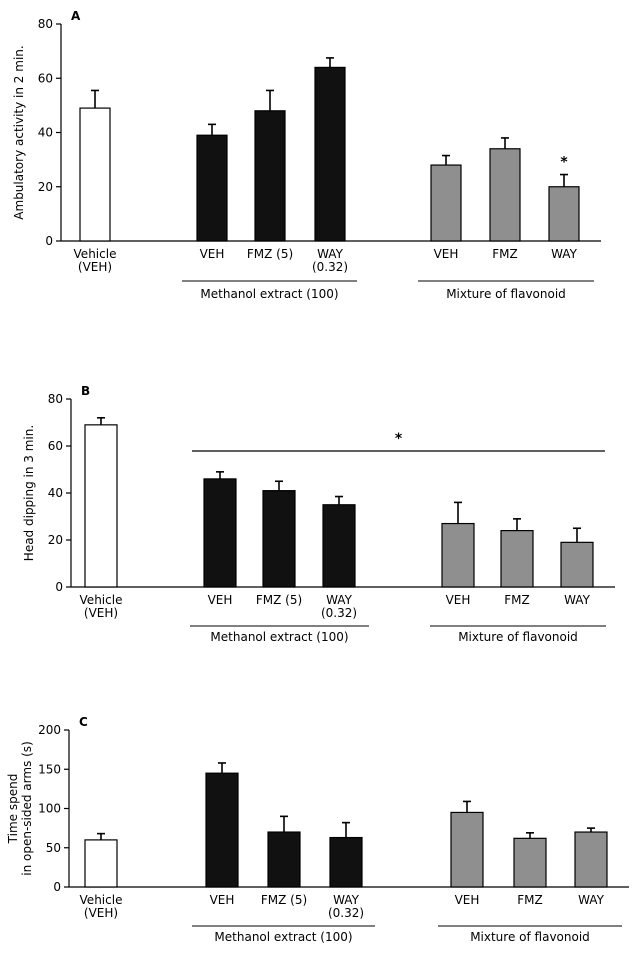 The height and width of the screenshot is (960, 639). Describe the element at coordinates (49, 769) in the screenshot. I see `y-tick-label: 150` at that location.